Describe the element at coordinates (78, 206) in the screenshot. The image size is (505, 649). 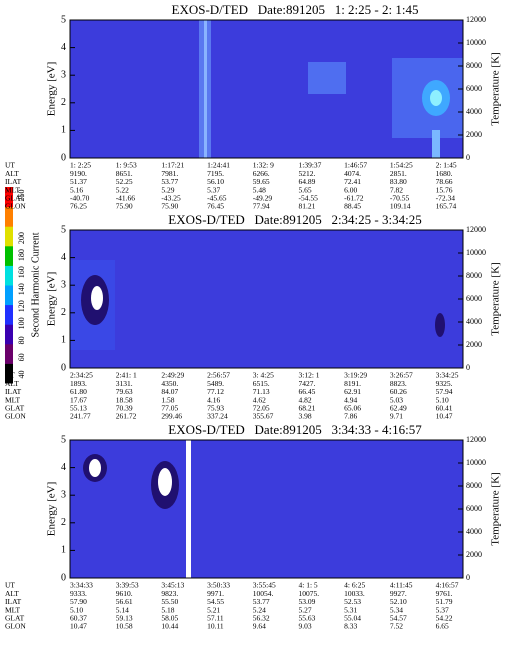
I see `table-cell: 76.25` at that location.